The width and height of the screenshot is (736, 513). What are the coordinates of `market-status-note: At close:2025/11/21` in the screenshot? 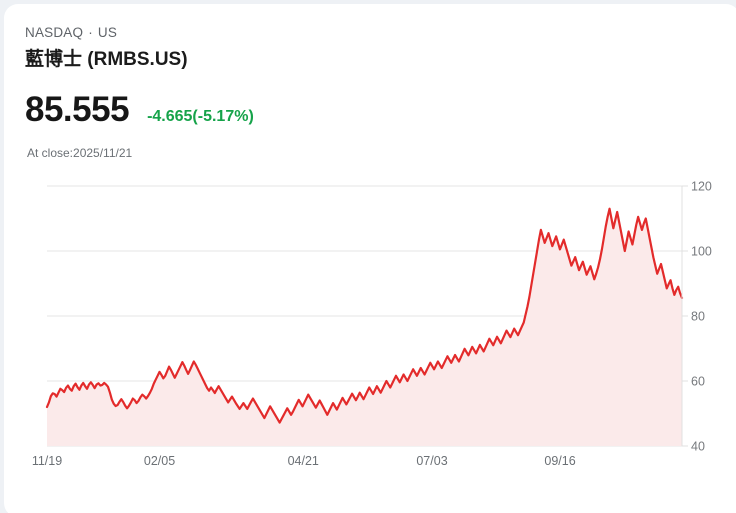 It's located at (80, 153).